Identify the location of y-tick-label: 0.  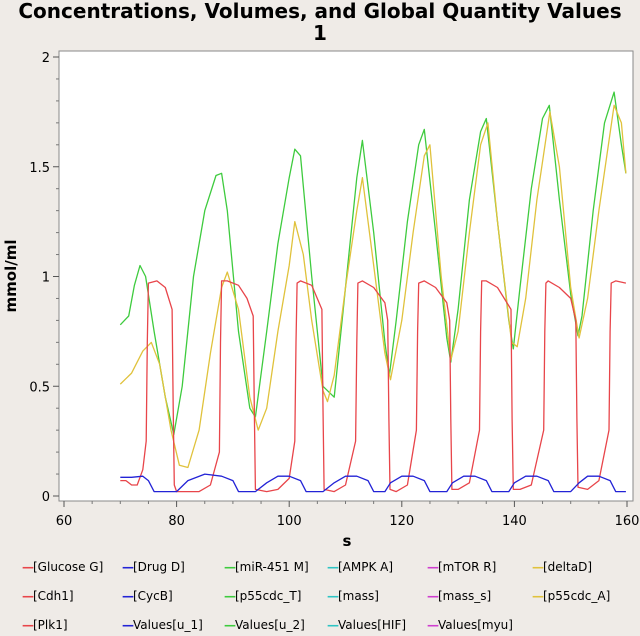
(46, 497).